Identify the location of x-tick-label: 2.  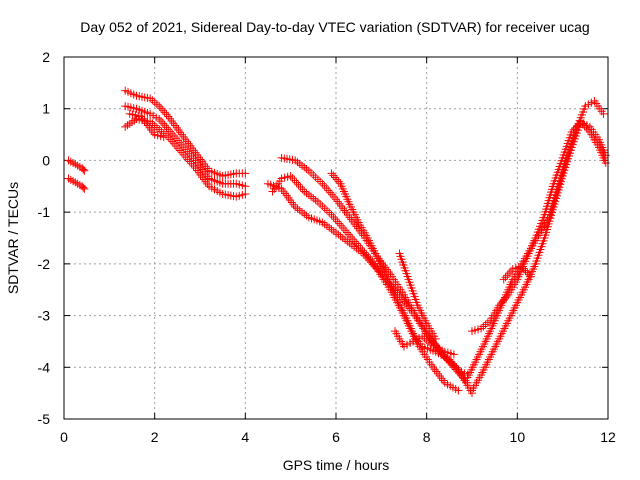
(155, 437).